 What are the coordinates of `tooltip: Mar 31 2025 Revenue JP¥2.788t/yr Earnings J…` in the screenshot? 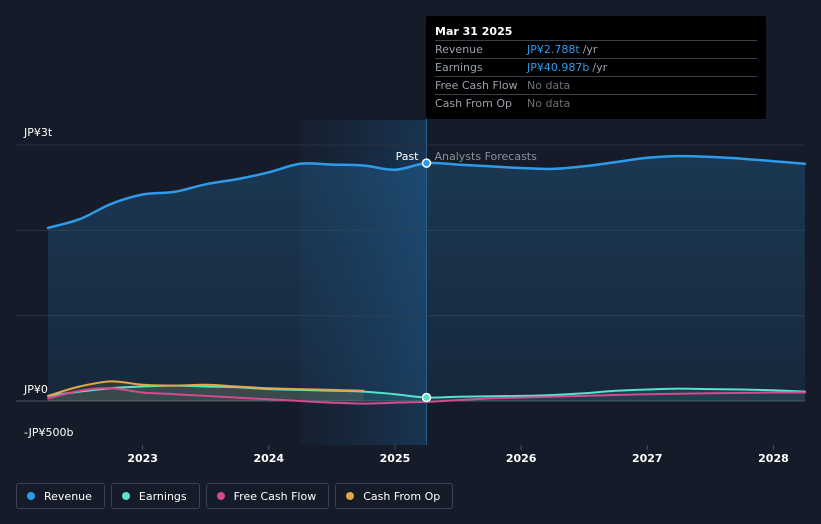 It's located at (596, 67).